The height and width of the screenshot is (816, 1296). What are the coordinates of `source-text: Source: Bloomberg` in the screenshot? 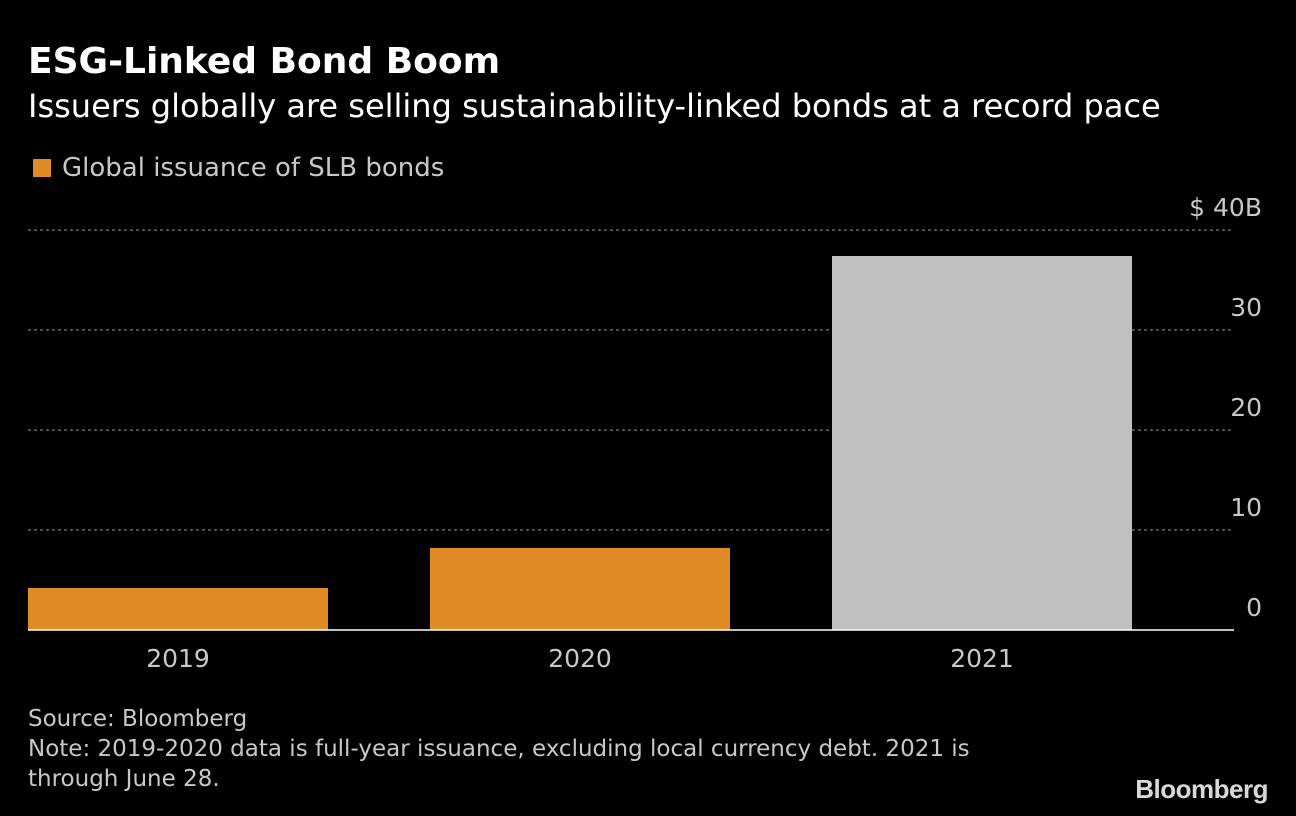 It's located at (138, 719).